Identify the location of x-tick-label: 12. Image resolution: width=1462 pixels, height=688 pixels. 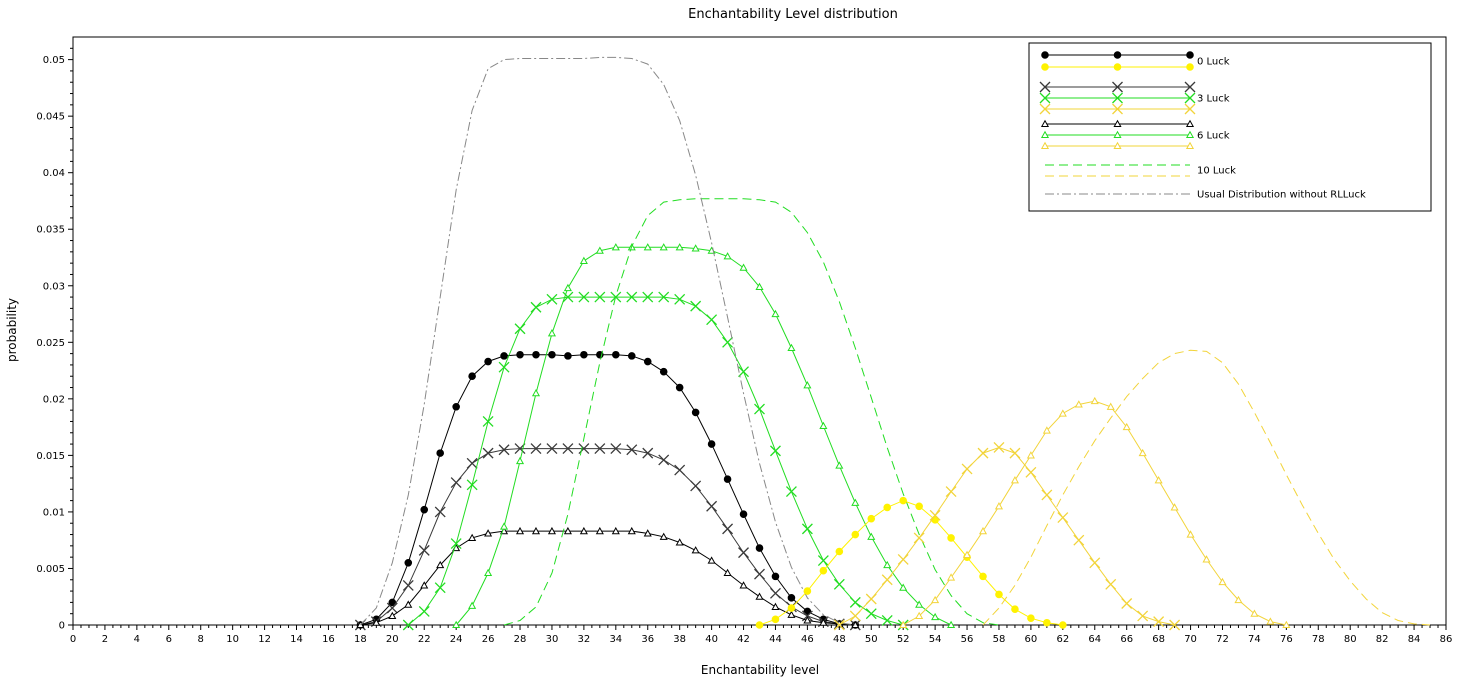
(264, 639).